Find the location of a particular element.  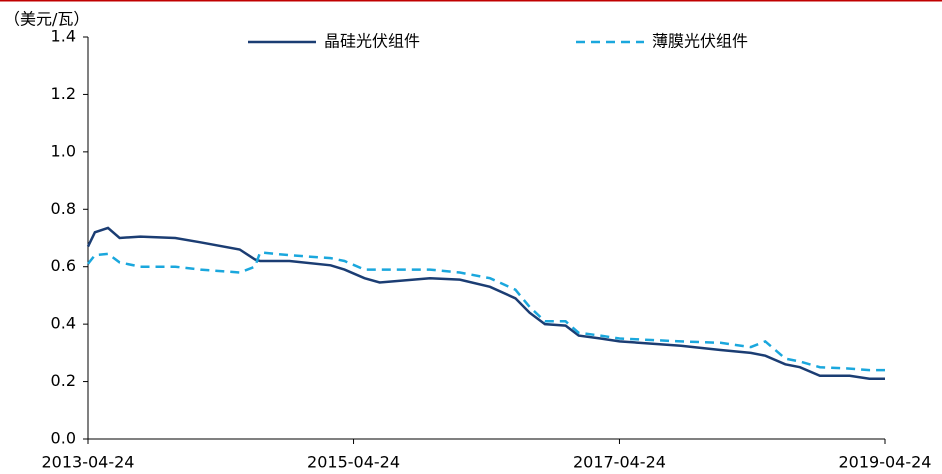

y-tick-label: 0.4 is located at coordinates (63, 323).